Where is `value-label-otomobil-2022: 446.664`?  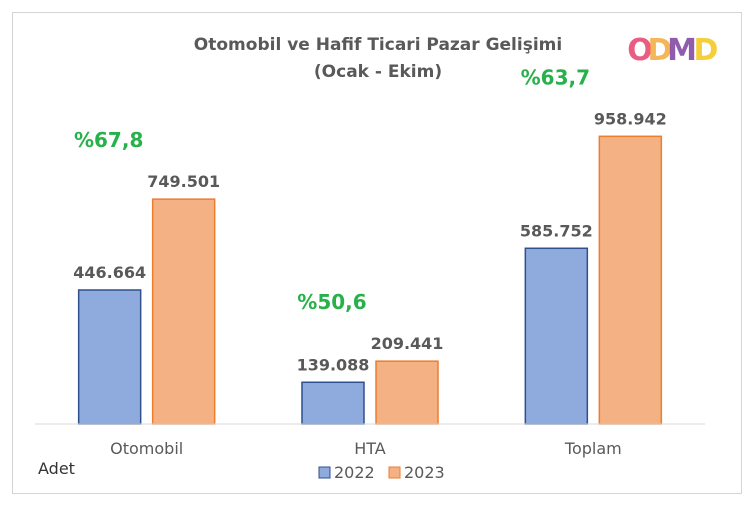
value-label-otomobil-2022: 446.664 is located at coordinates (109, 272).